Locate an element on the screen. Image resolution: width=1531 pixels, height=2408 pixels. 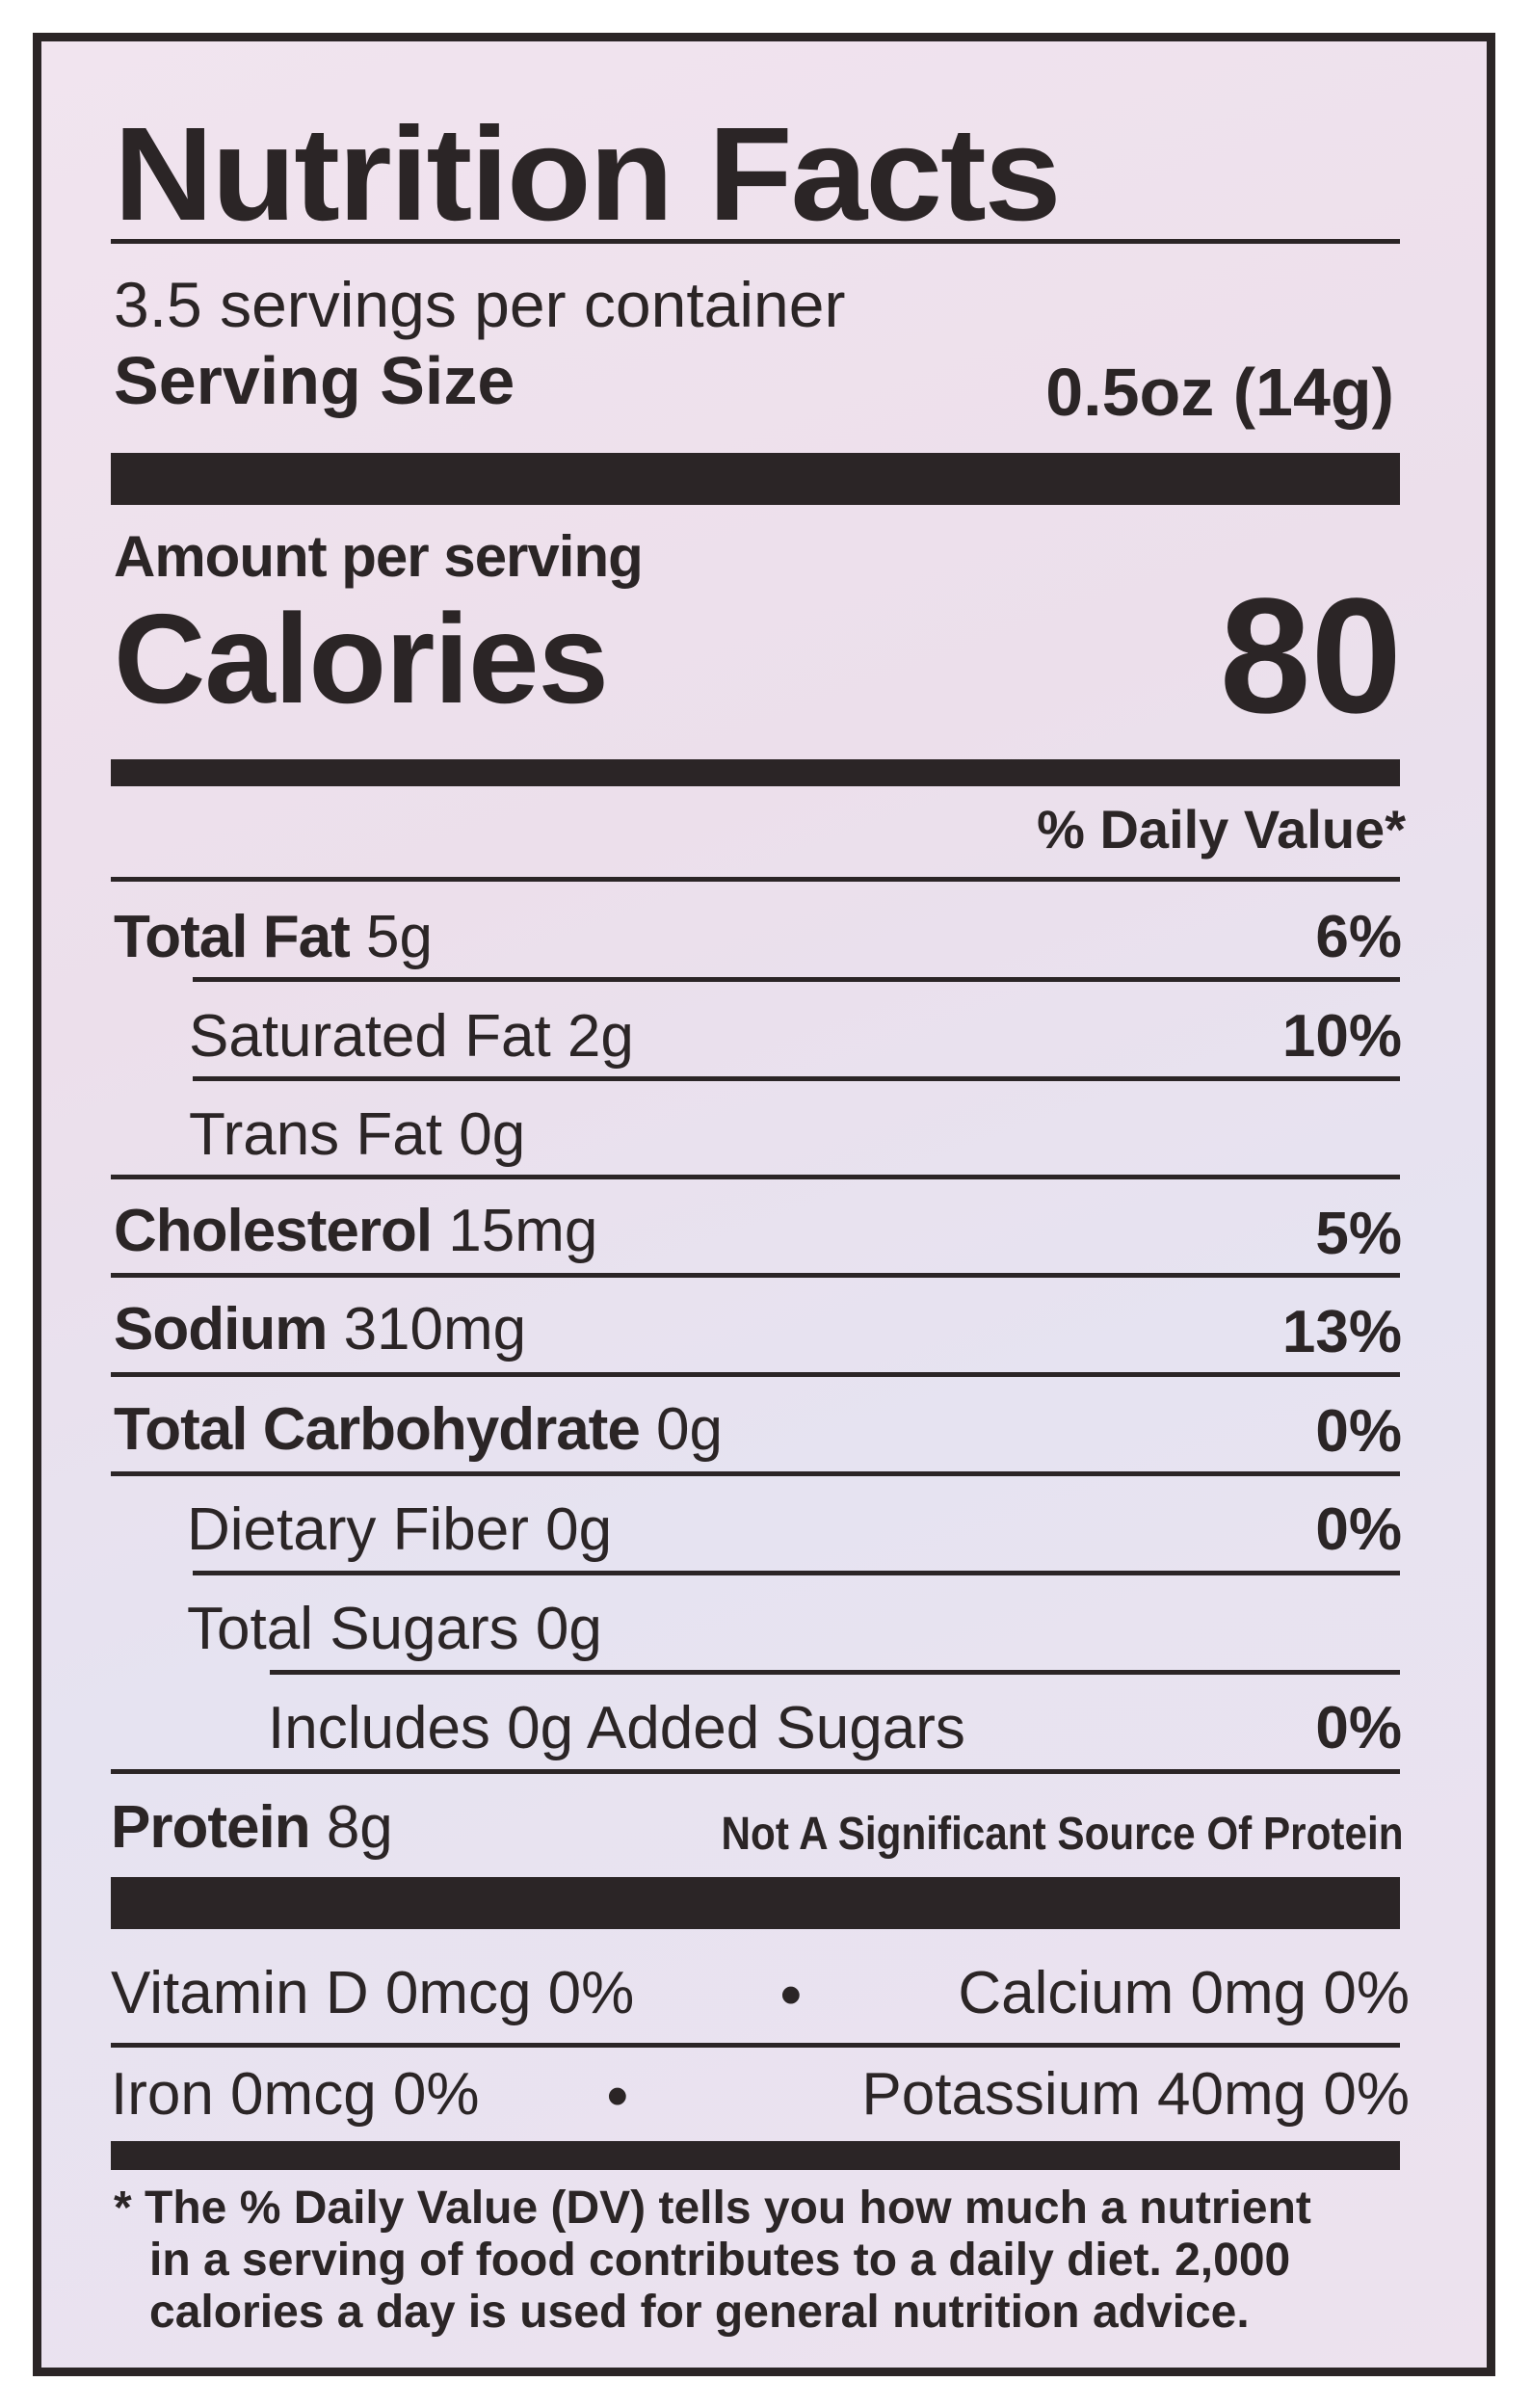
protein-note: Not A Significant Source Of Protein is located at coordinates (1062, 1835).